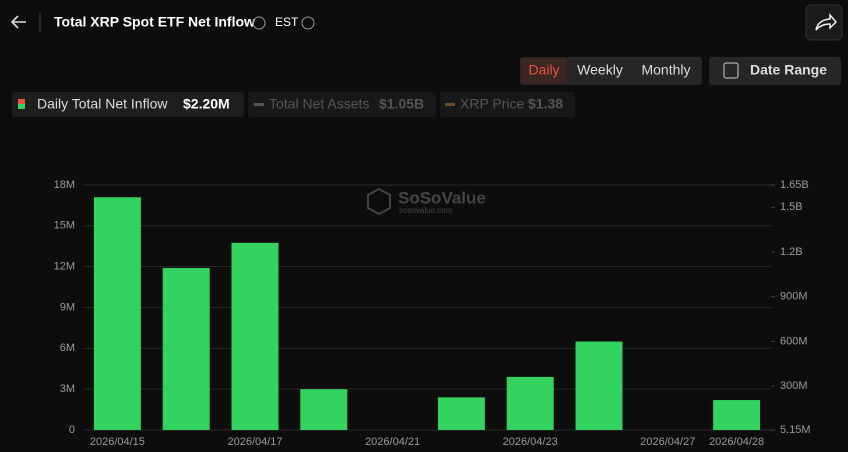  What do you see at coordinates (392, 442) in the screenshot?
I see `x-tick-label: 2026/04/21` at bounding box center [392, 442].